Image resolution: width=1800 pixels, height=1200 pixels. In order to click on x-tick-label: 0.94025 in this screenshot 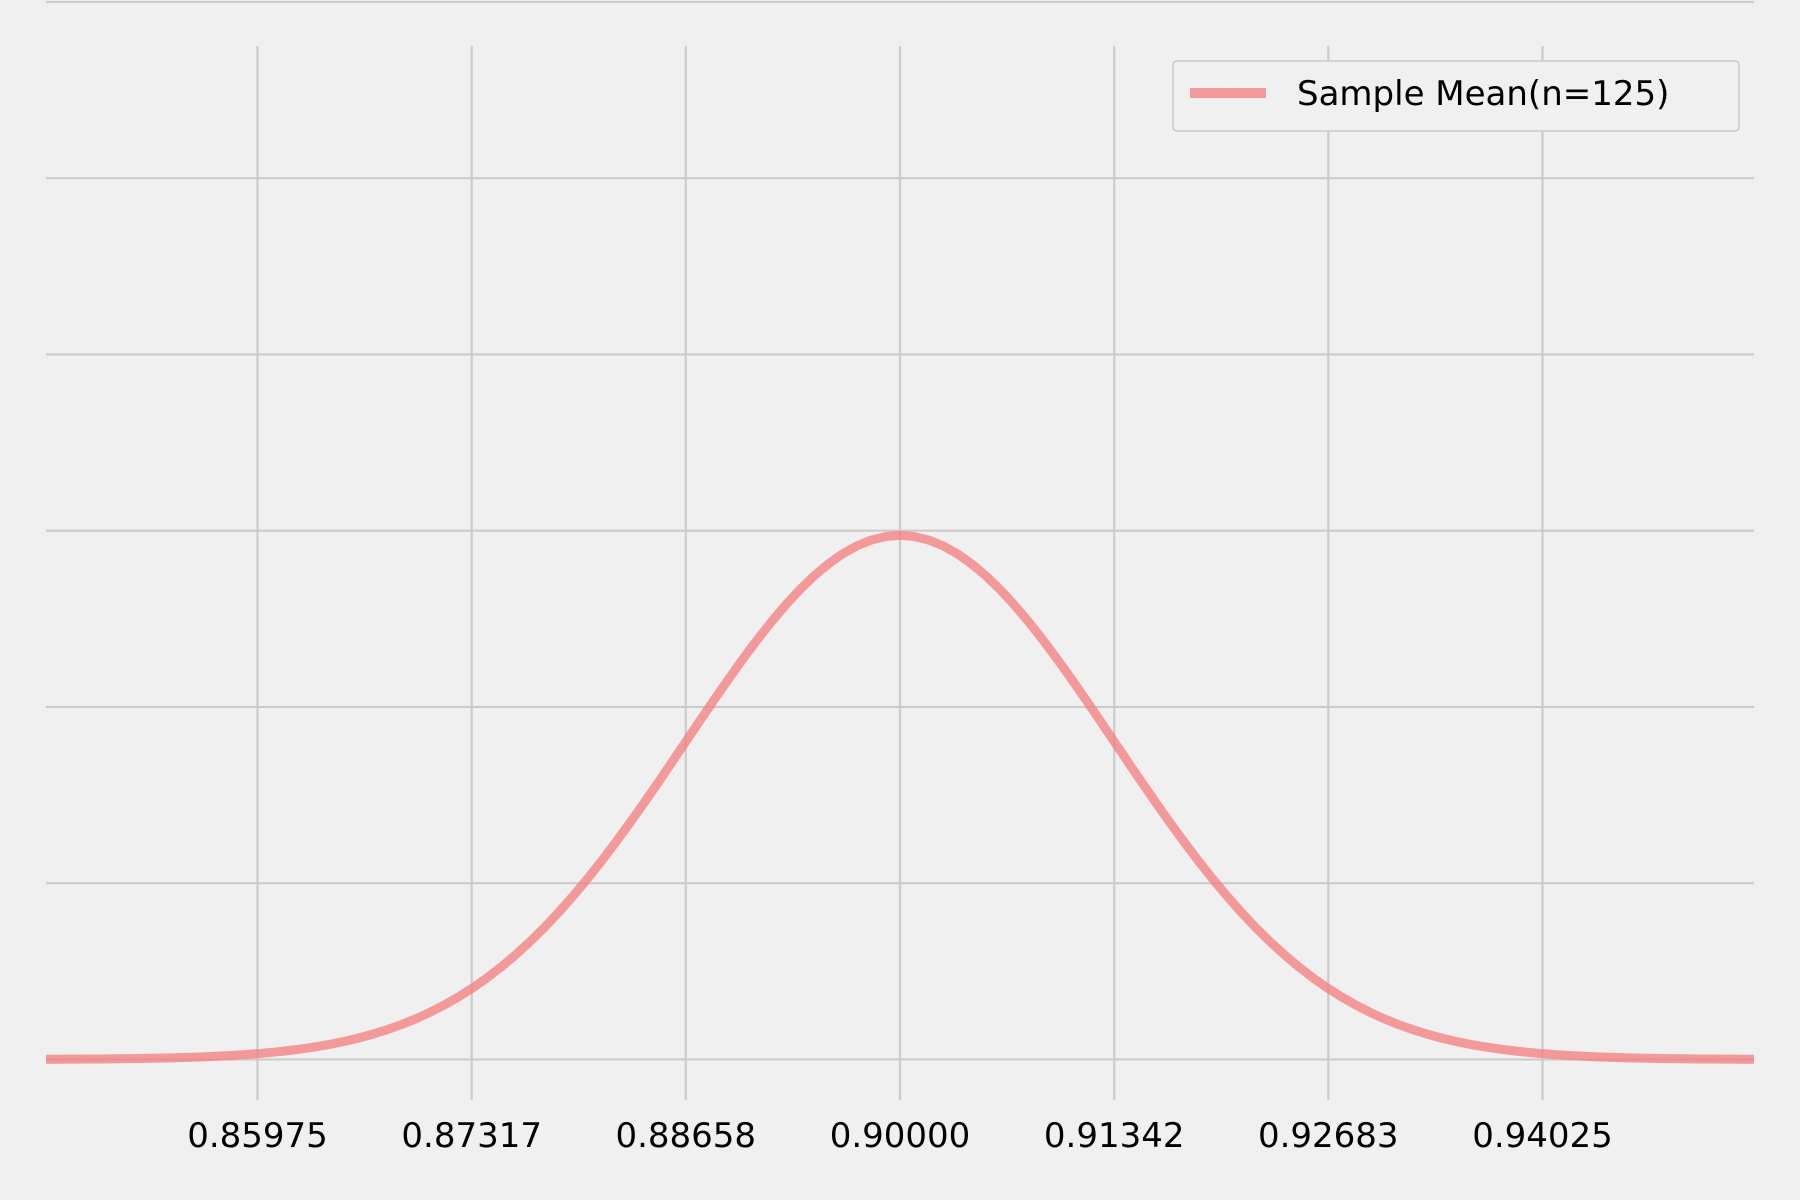, I will do `click(1542, 1136)`.